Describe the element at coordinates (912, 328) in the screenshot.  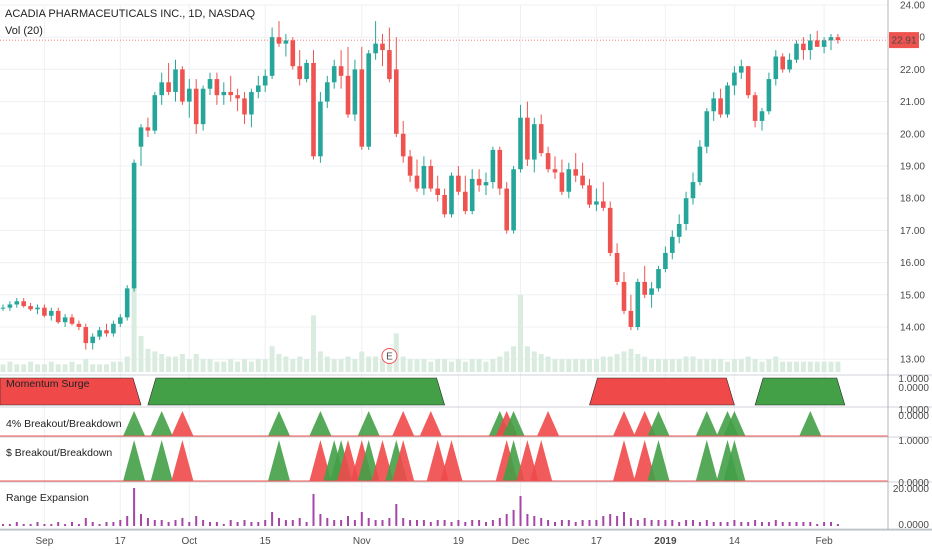
I see `price-tick-label: 14.00` at that location.